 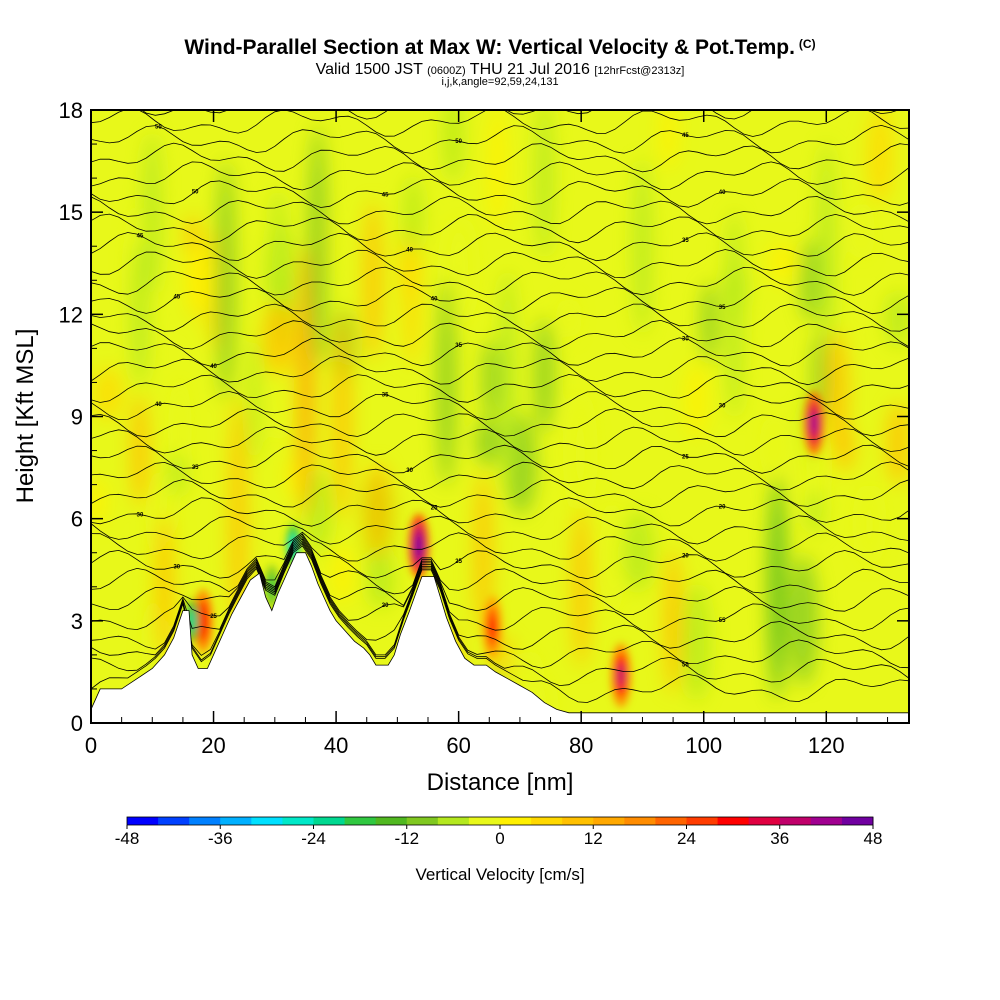 I want to click on colorbar-tick-label: 36, so click(x=779, y=838).